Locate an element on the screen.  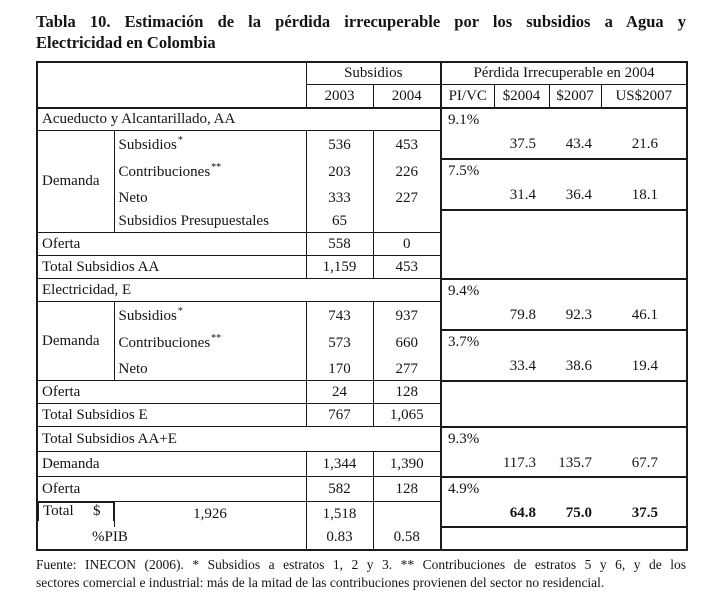
aa-presupuestales-label: Subsidios Presupuestales is located at coordinates (210, 221).